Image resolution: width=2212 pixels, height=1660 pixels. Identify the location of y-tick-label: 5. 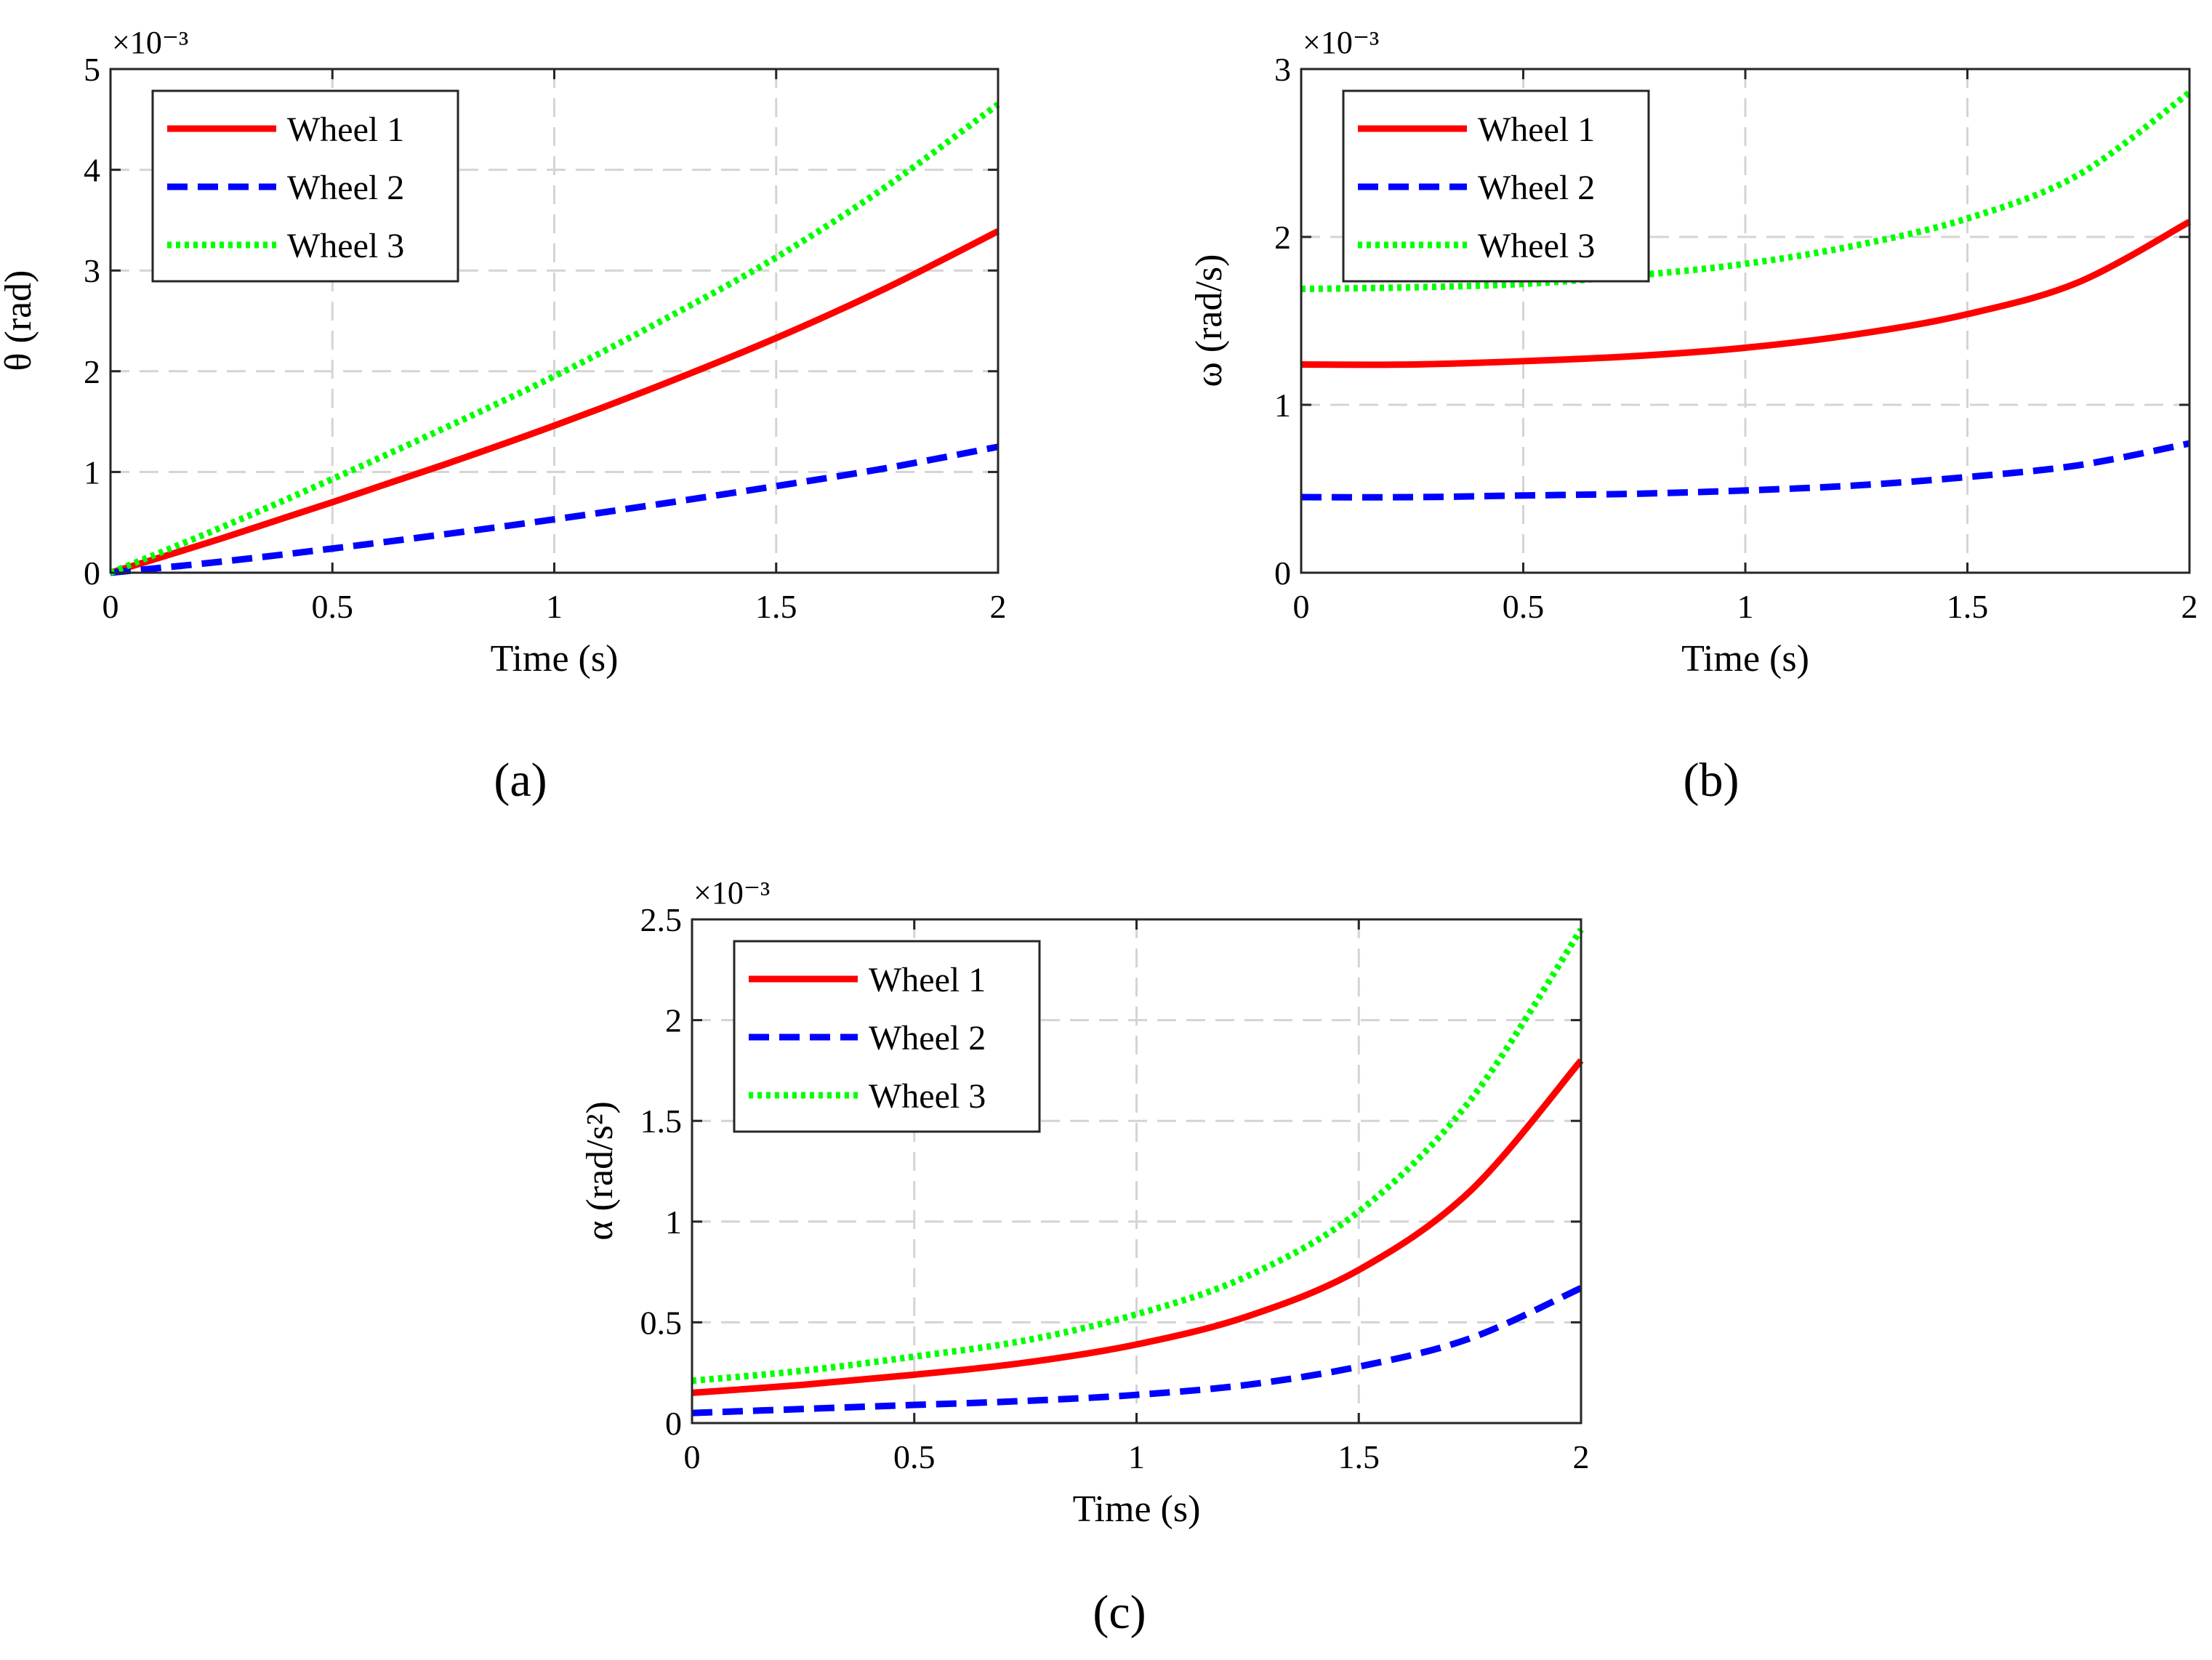
(92, 69).